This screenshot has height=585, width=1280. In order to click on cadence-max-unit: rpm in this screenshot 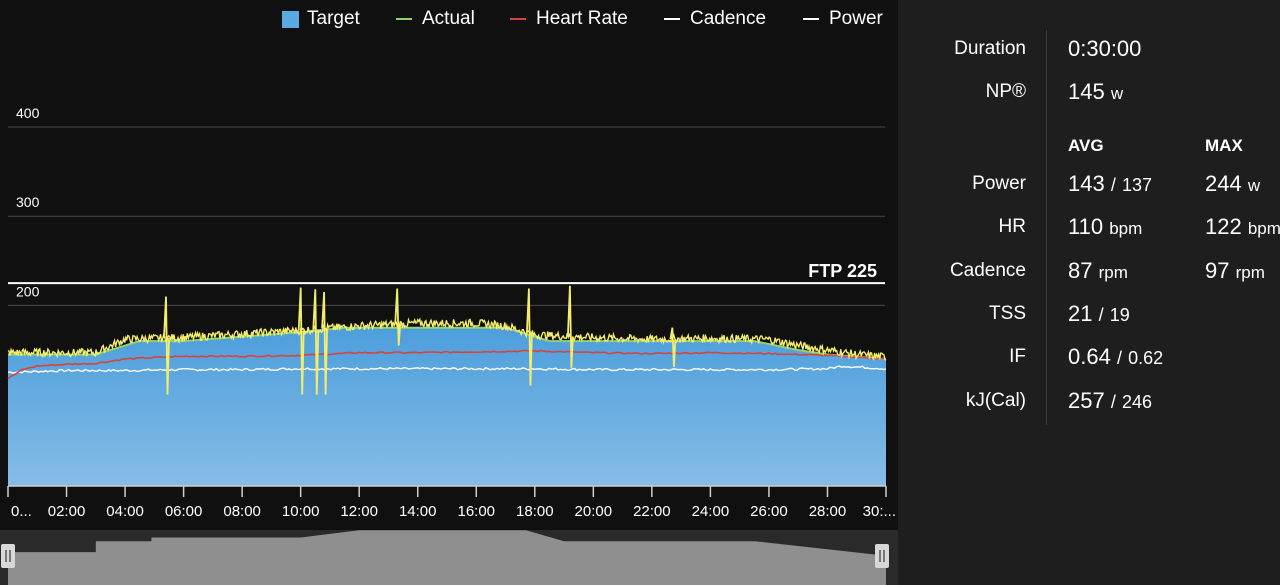, I will do `click(1250, 272)`.